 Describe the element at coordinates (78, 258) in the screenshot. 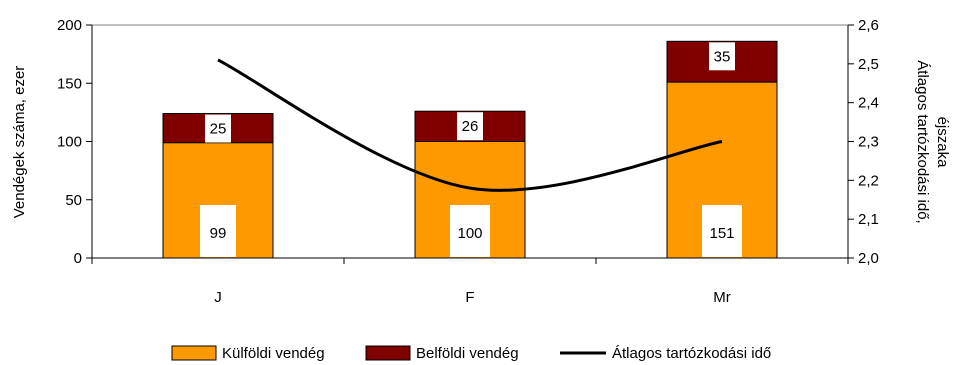

I see `y-tick-label-left: 0` at that location.